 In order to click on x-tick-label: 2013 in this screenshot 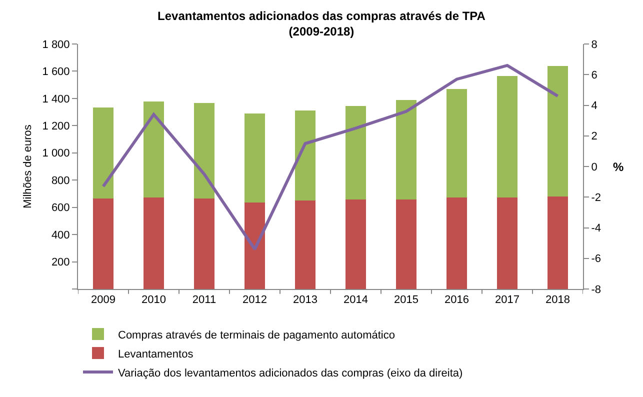, I will do `click(305, 300)`.